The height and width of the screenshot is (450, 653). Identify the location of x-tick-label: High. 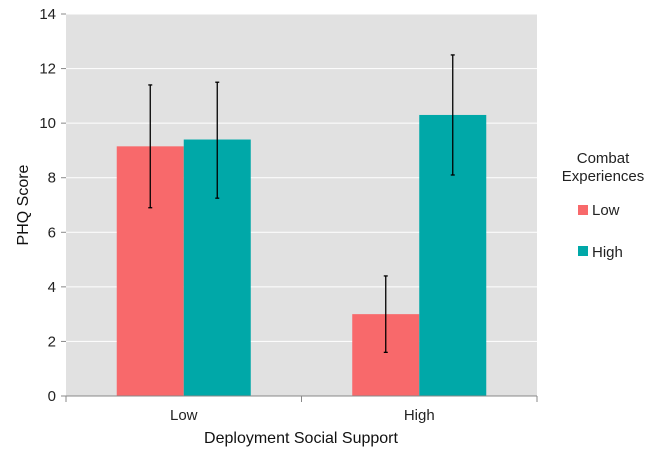
(419, 415).